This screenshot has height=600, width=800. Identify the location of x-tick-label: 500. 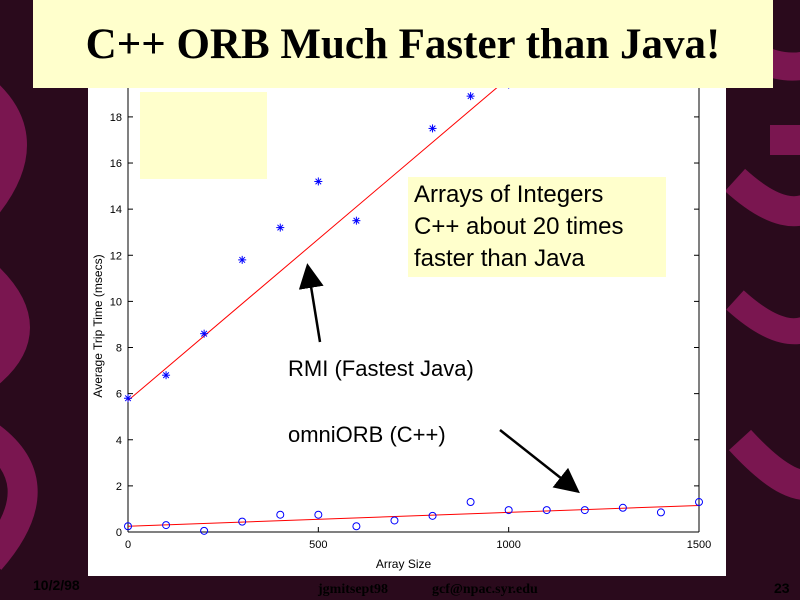
(318, 545).